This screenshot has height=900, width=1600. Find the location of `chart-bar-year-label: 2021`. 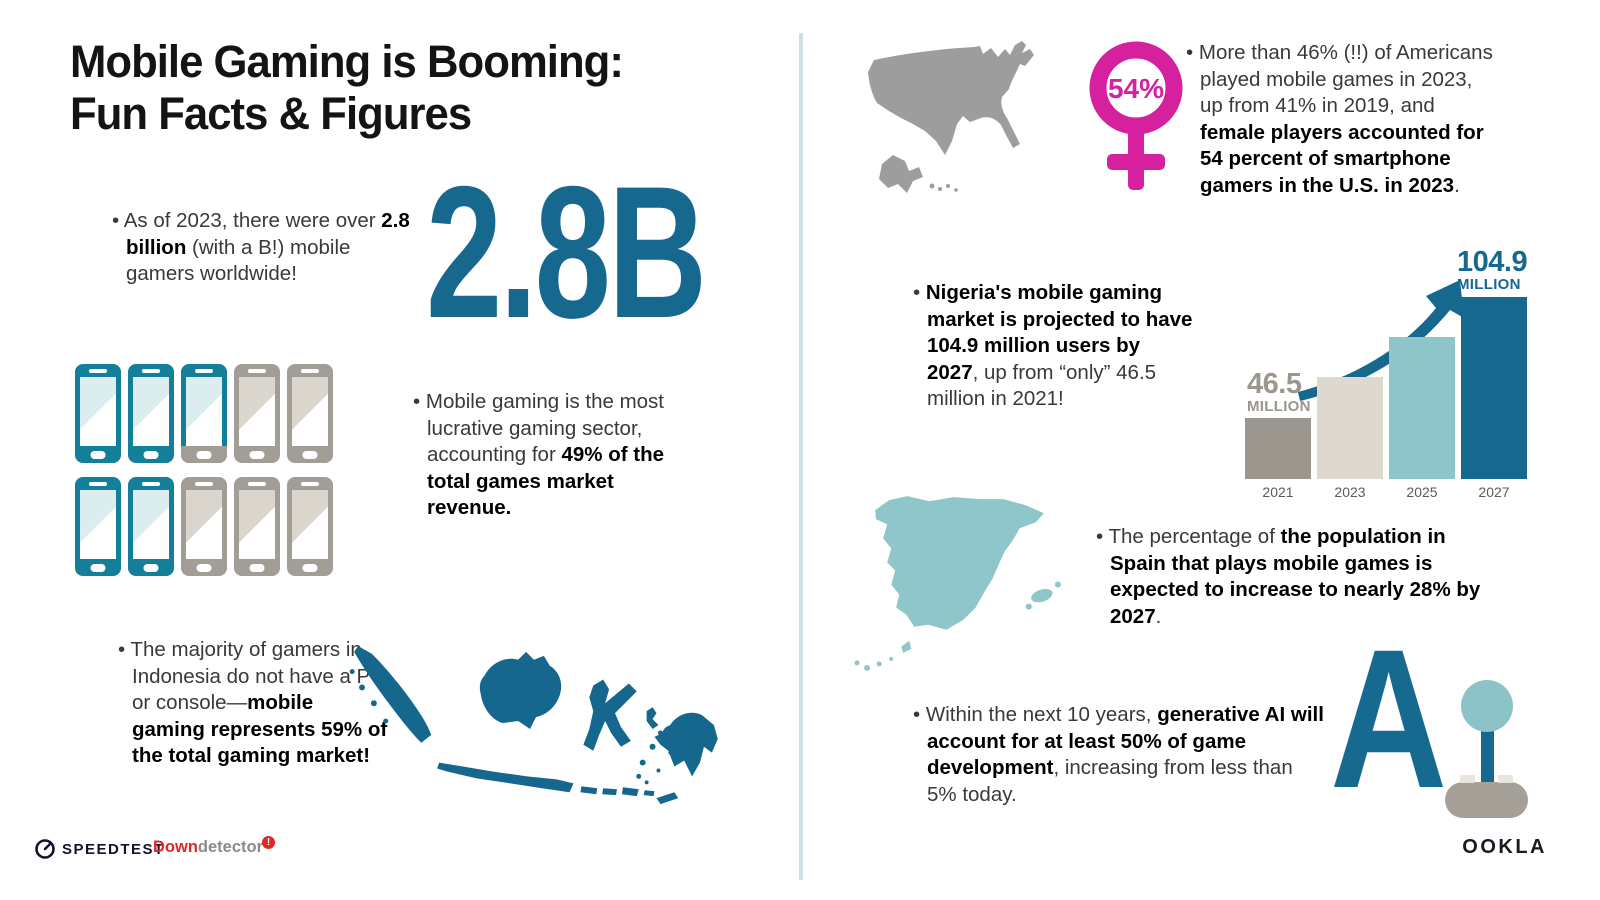

chart-bar-year-label: 2021 is located at coordinates (1278, 492).